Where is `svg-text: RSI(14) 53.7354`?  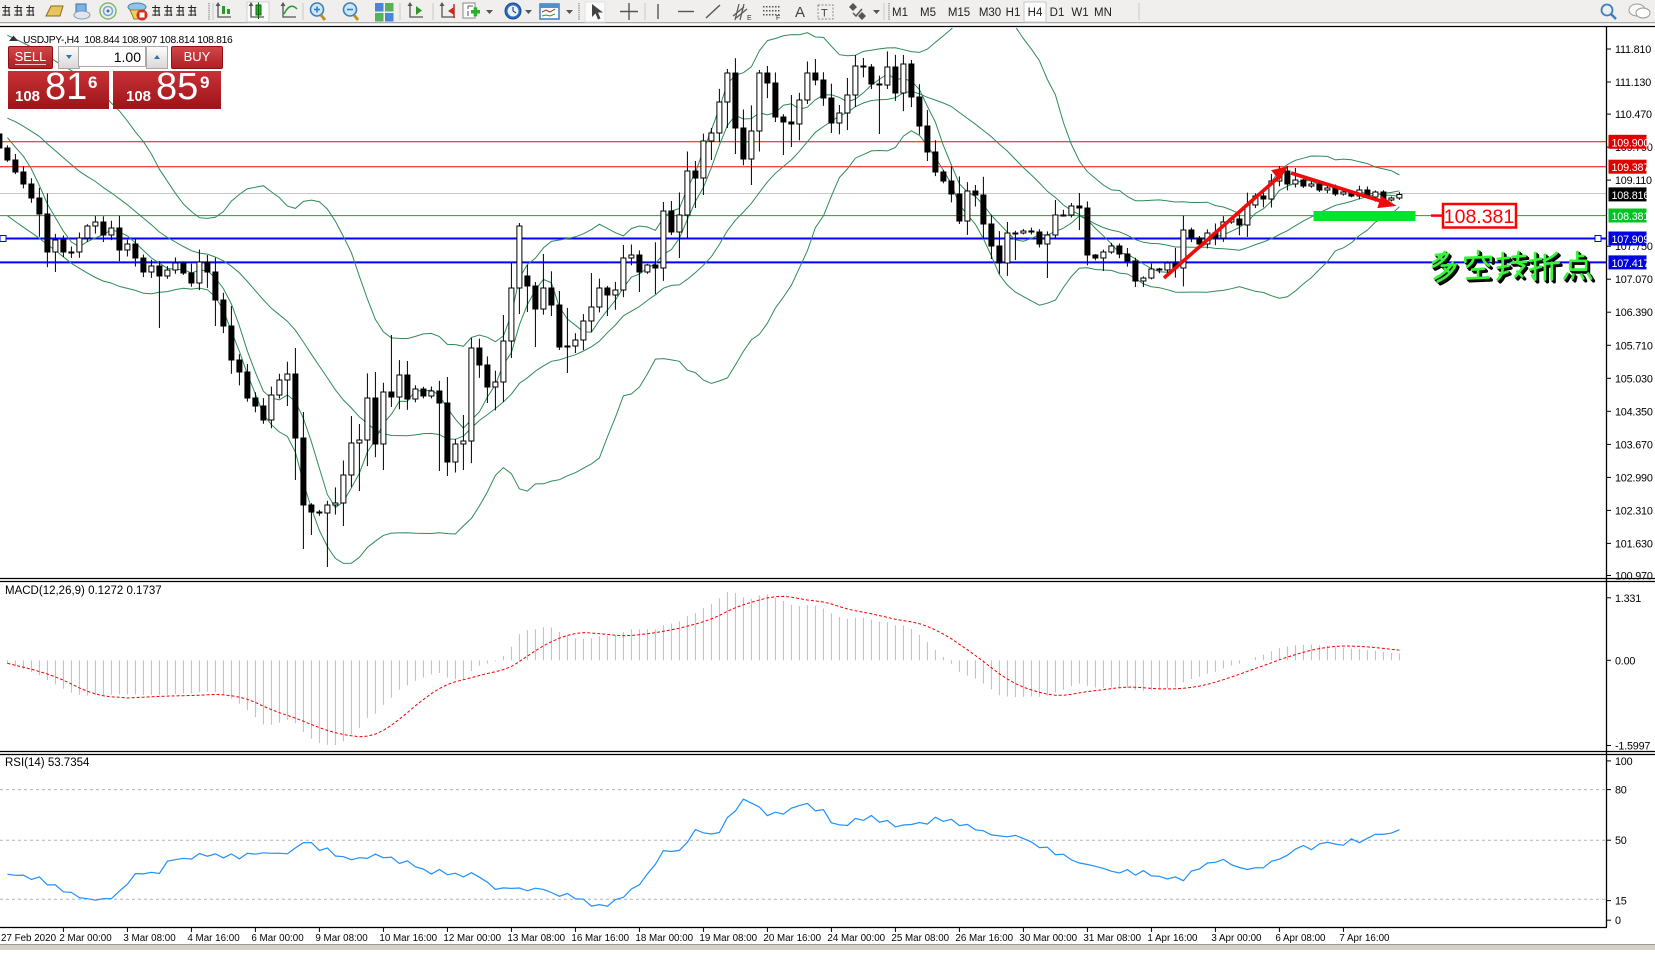 svg-text: RSI(14) 53.7354 is located at coordinates (47, 763).